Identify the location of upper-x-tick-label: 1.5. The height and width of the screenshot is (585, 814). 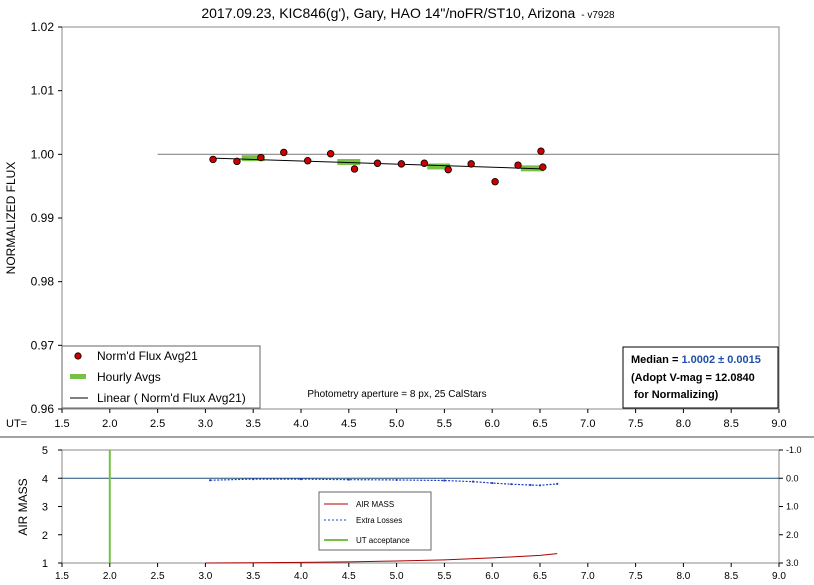
(61, 424).